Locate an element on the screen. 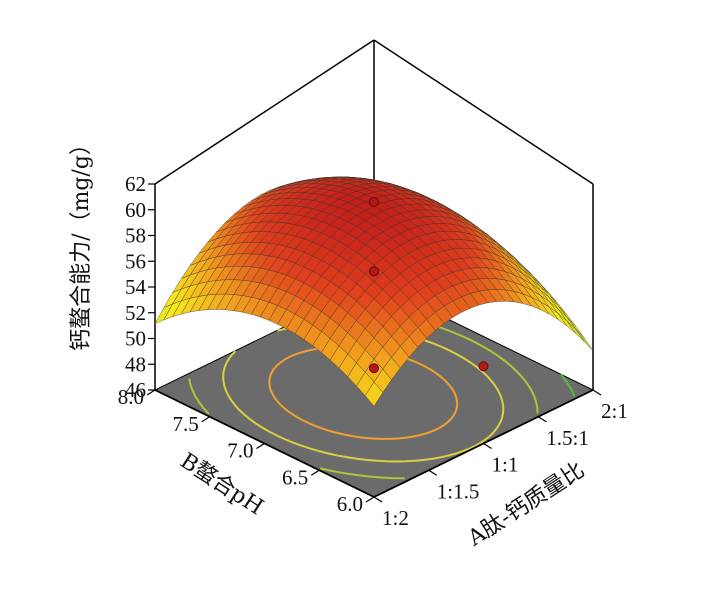 The width and height of the screenshot is (713, 610). z-tick-label: 58 is located at coordinates (135, 236).